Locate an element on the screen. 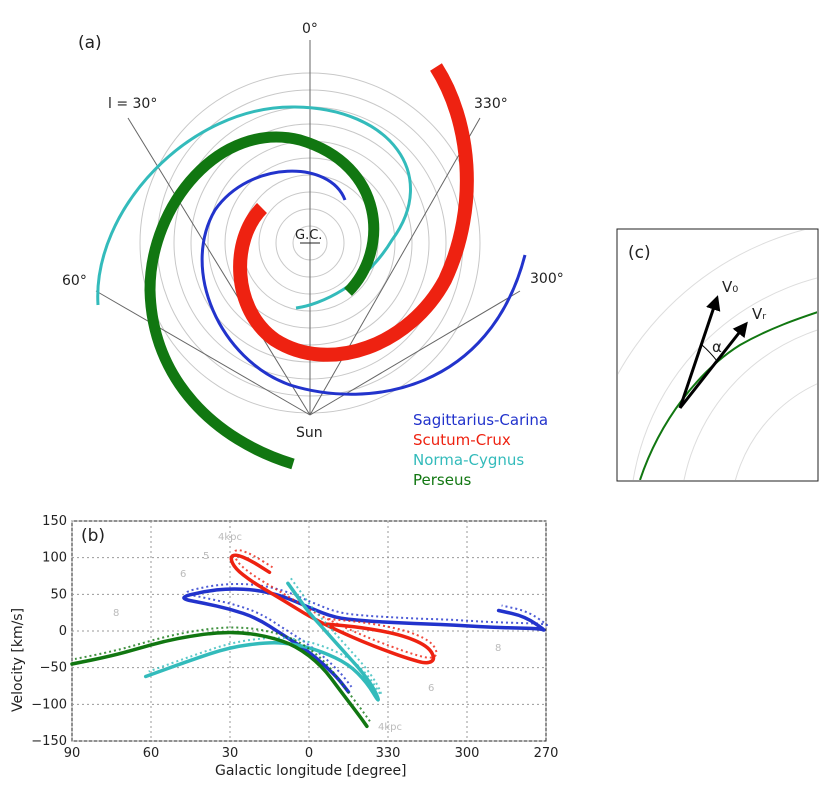  angle-label-0: 0° is located at coordinates (310, 29).